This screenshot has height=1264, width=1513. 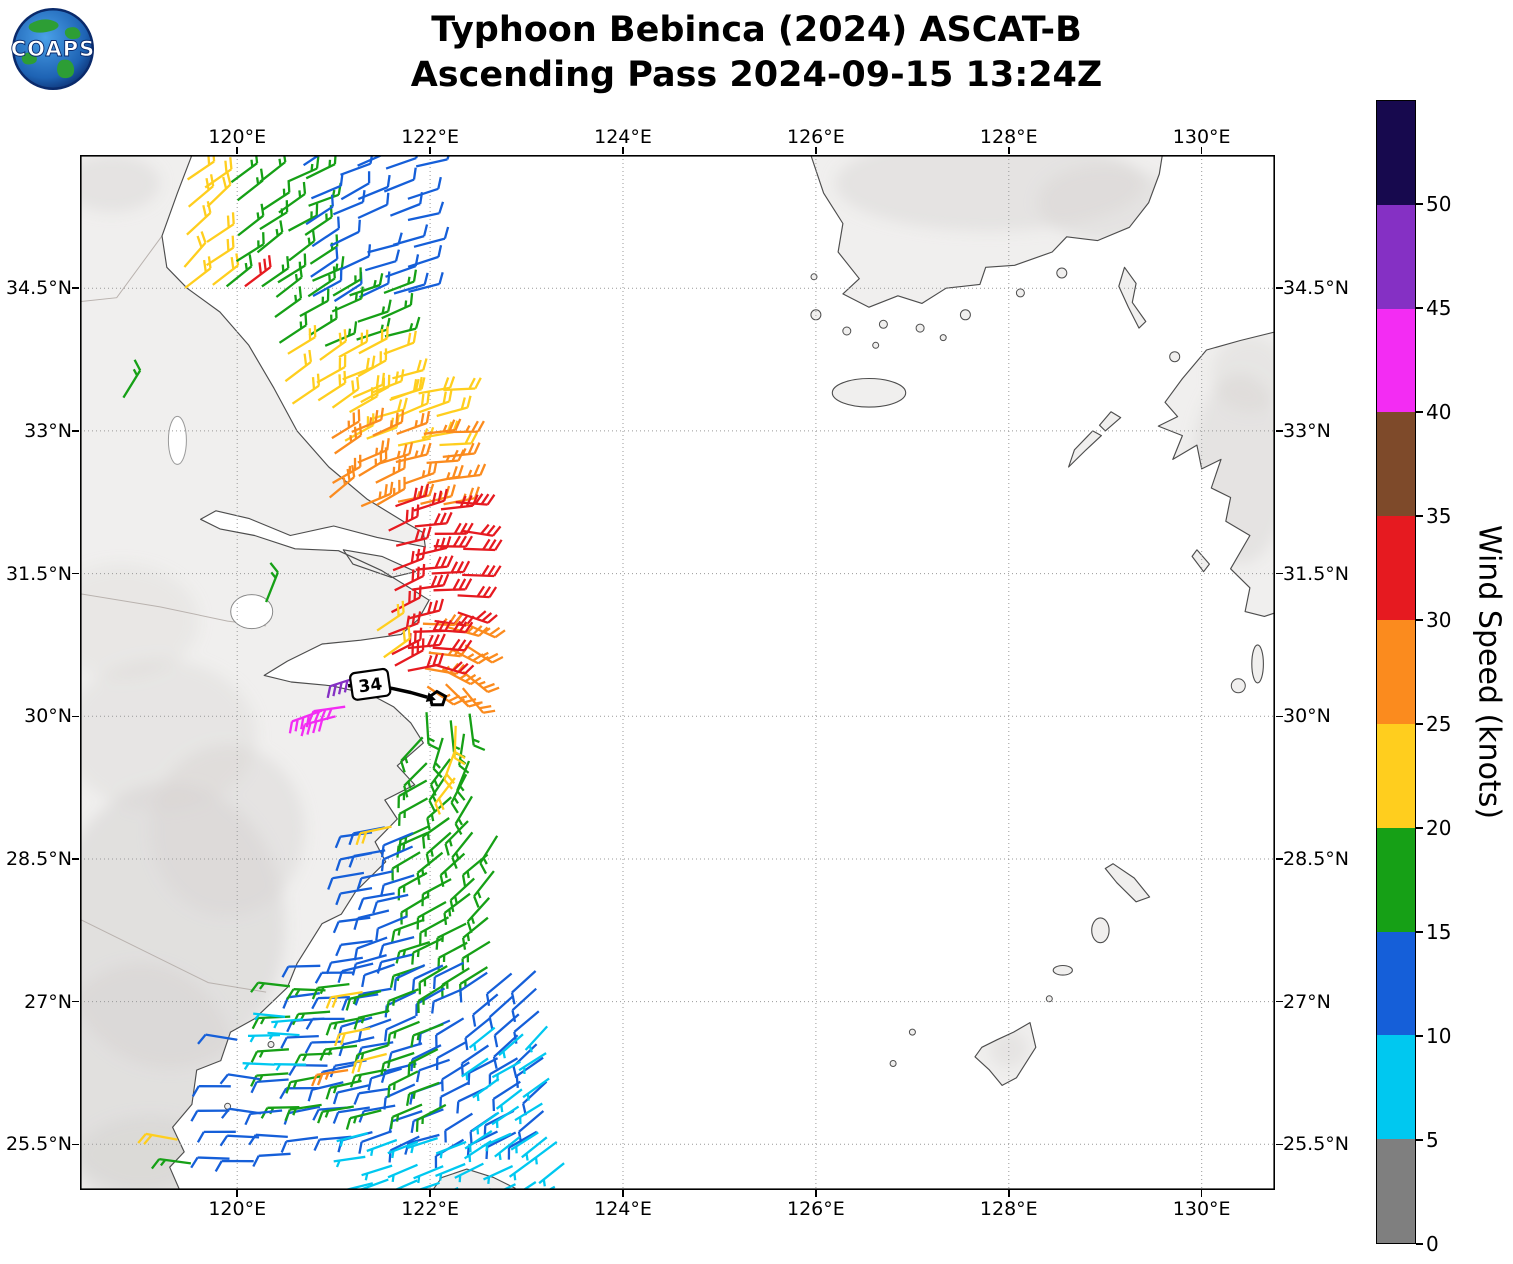 What do you see at coordinates (1439, 932) in the screenshot?
I see `colorbar-tick-label: 15` at bounding box center [1439, 932].